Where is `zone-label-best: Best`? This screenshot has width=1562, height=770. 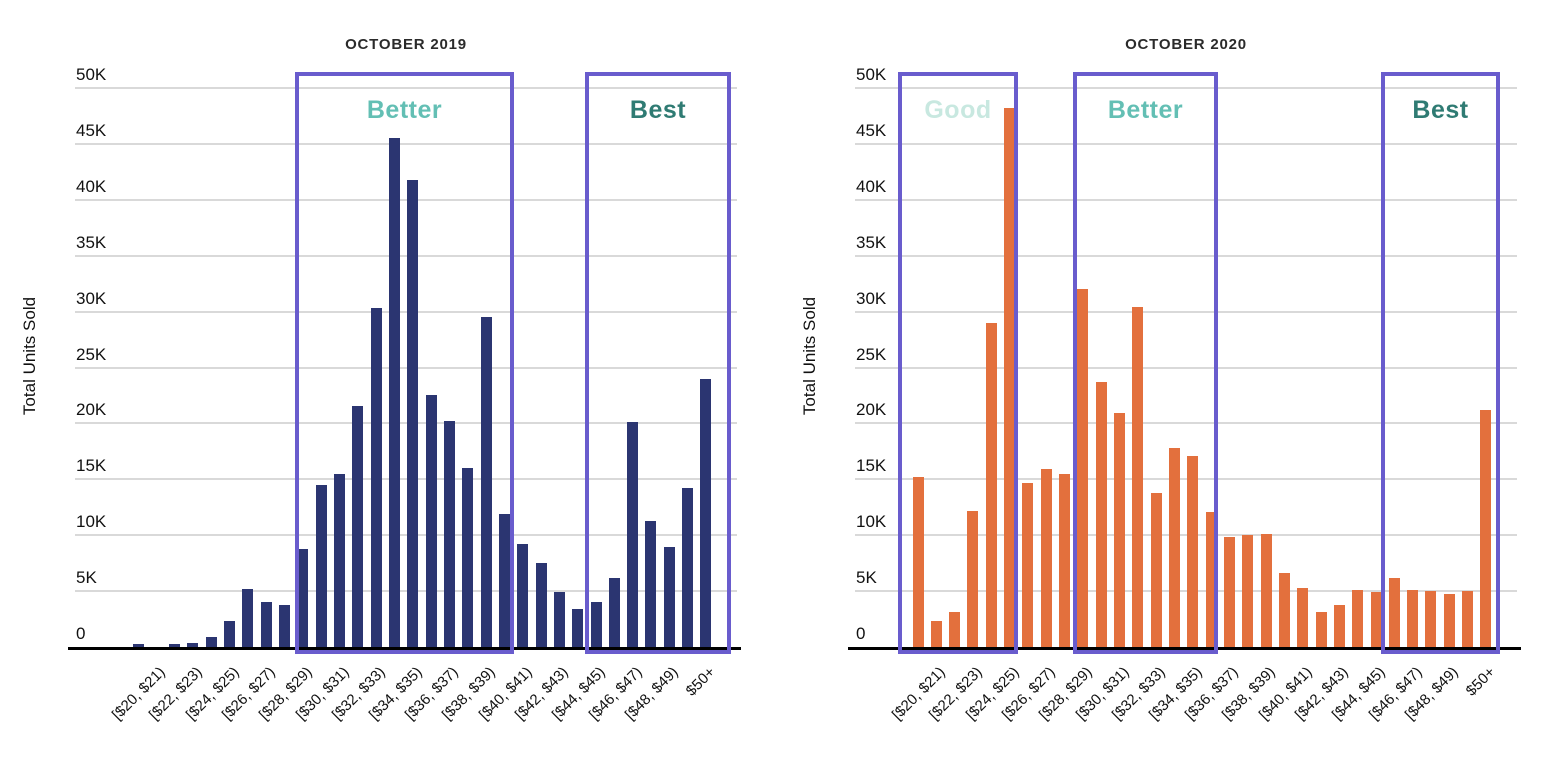
zone-label-best: Best is located at coordinates (1440, 110).